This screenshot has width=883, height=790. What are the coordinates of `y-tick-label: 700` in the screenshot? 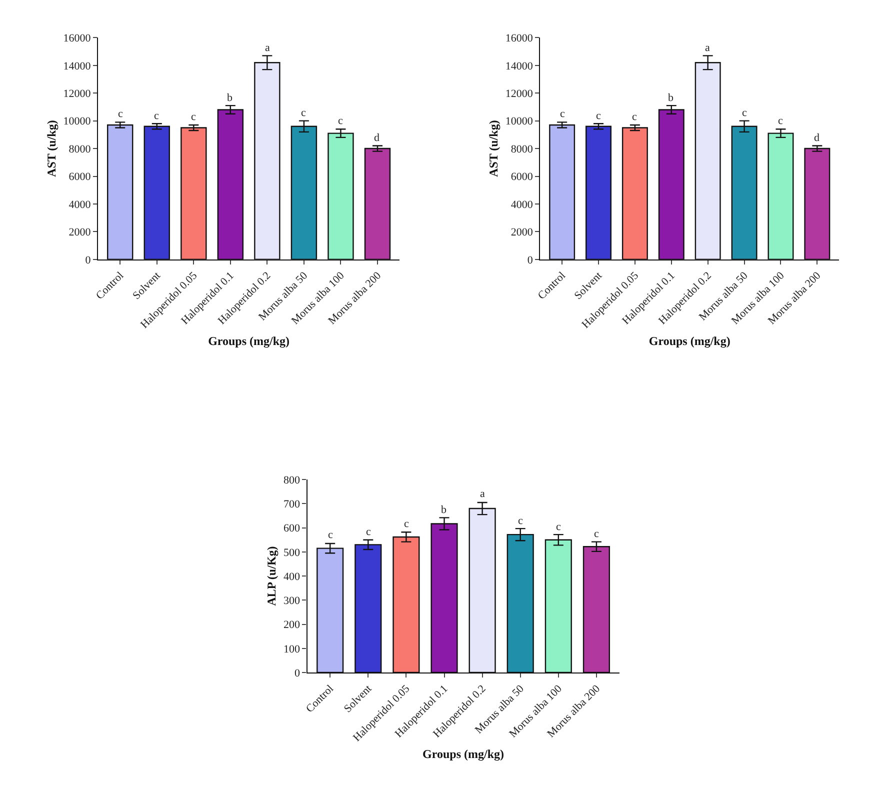 It's located at (291, 504).